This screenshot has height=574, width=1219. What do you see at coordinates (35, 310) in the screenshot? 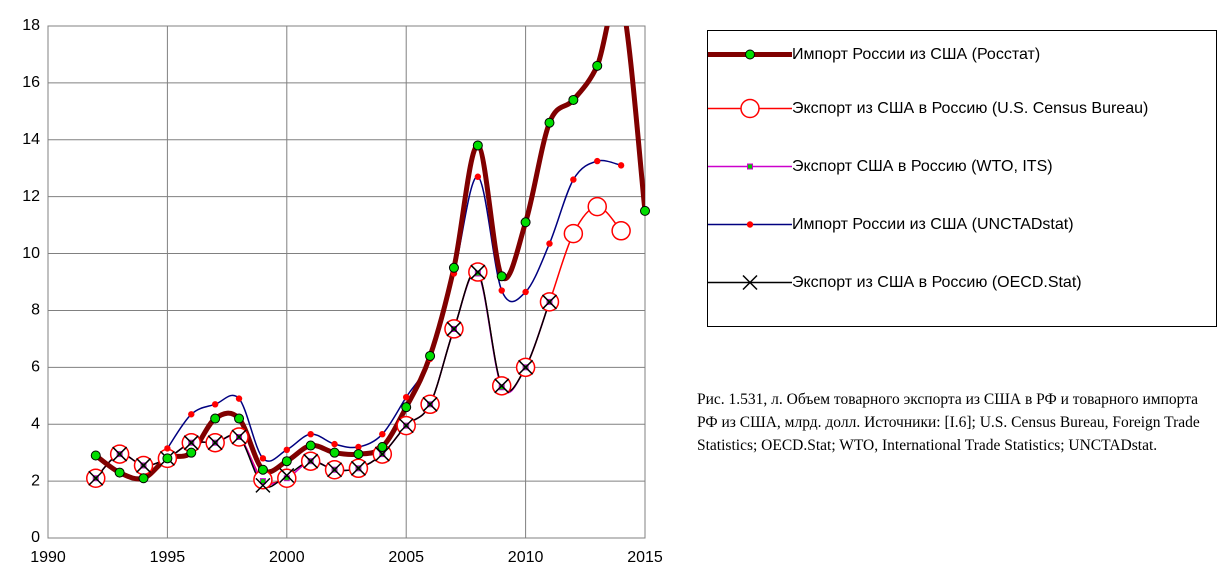
I see `y-tick-label: 8` at bounding box center [35, 310].